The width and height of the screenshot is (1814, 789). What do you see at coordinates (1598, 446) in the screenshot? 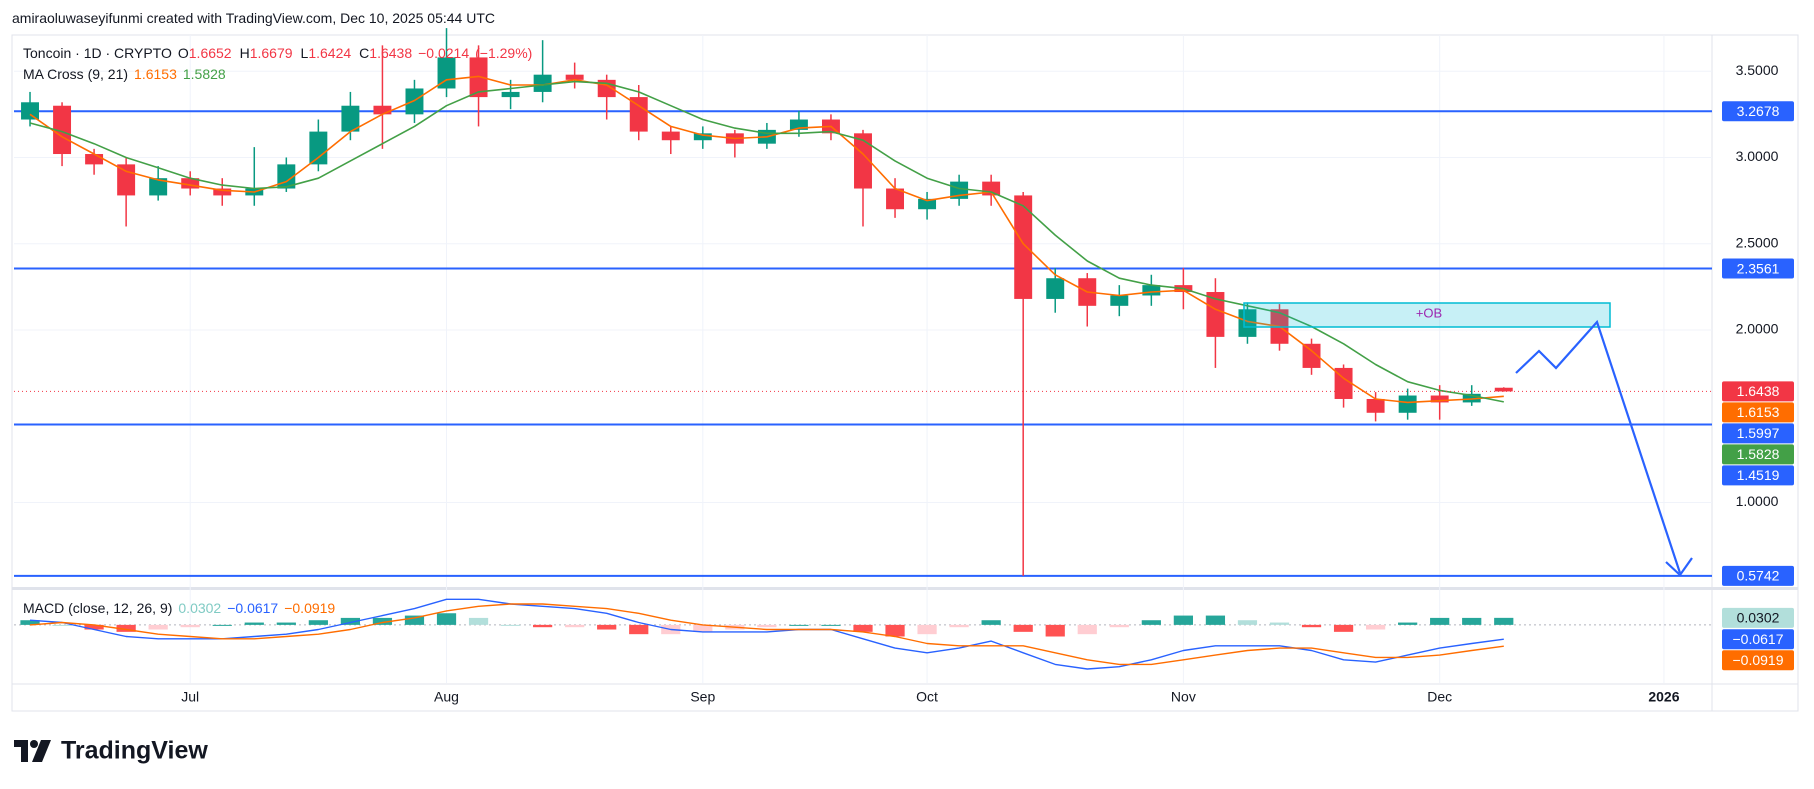
I see `projection-path` at bounding box center [1598, 446].